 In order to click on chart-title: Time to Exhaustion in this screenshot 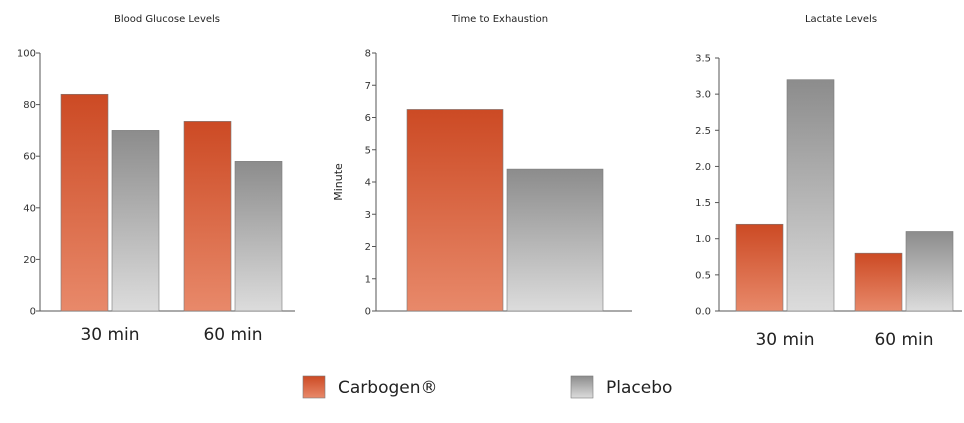, I will do `click(499, 19)`.